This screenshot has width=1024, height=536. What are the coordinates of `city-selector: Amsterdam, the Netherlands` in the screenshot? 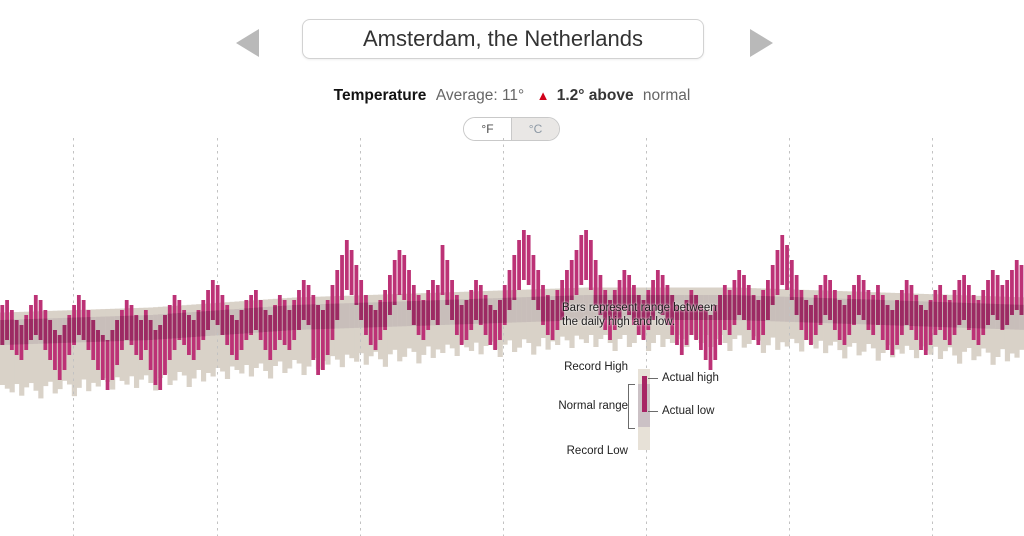 It's located at (503, 39).